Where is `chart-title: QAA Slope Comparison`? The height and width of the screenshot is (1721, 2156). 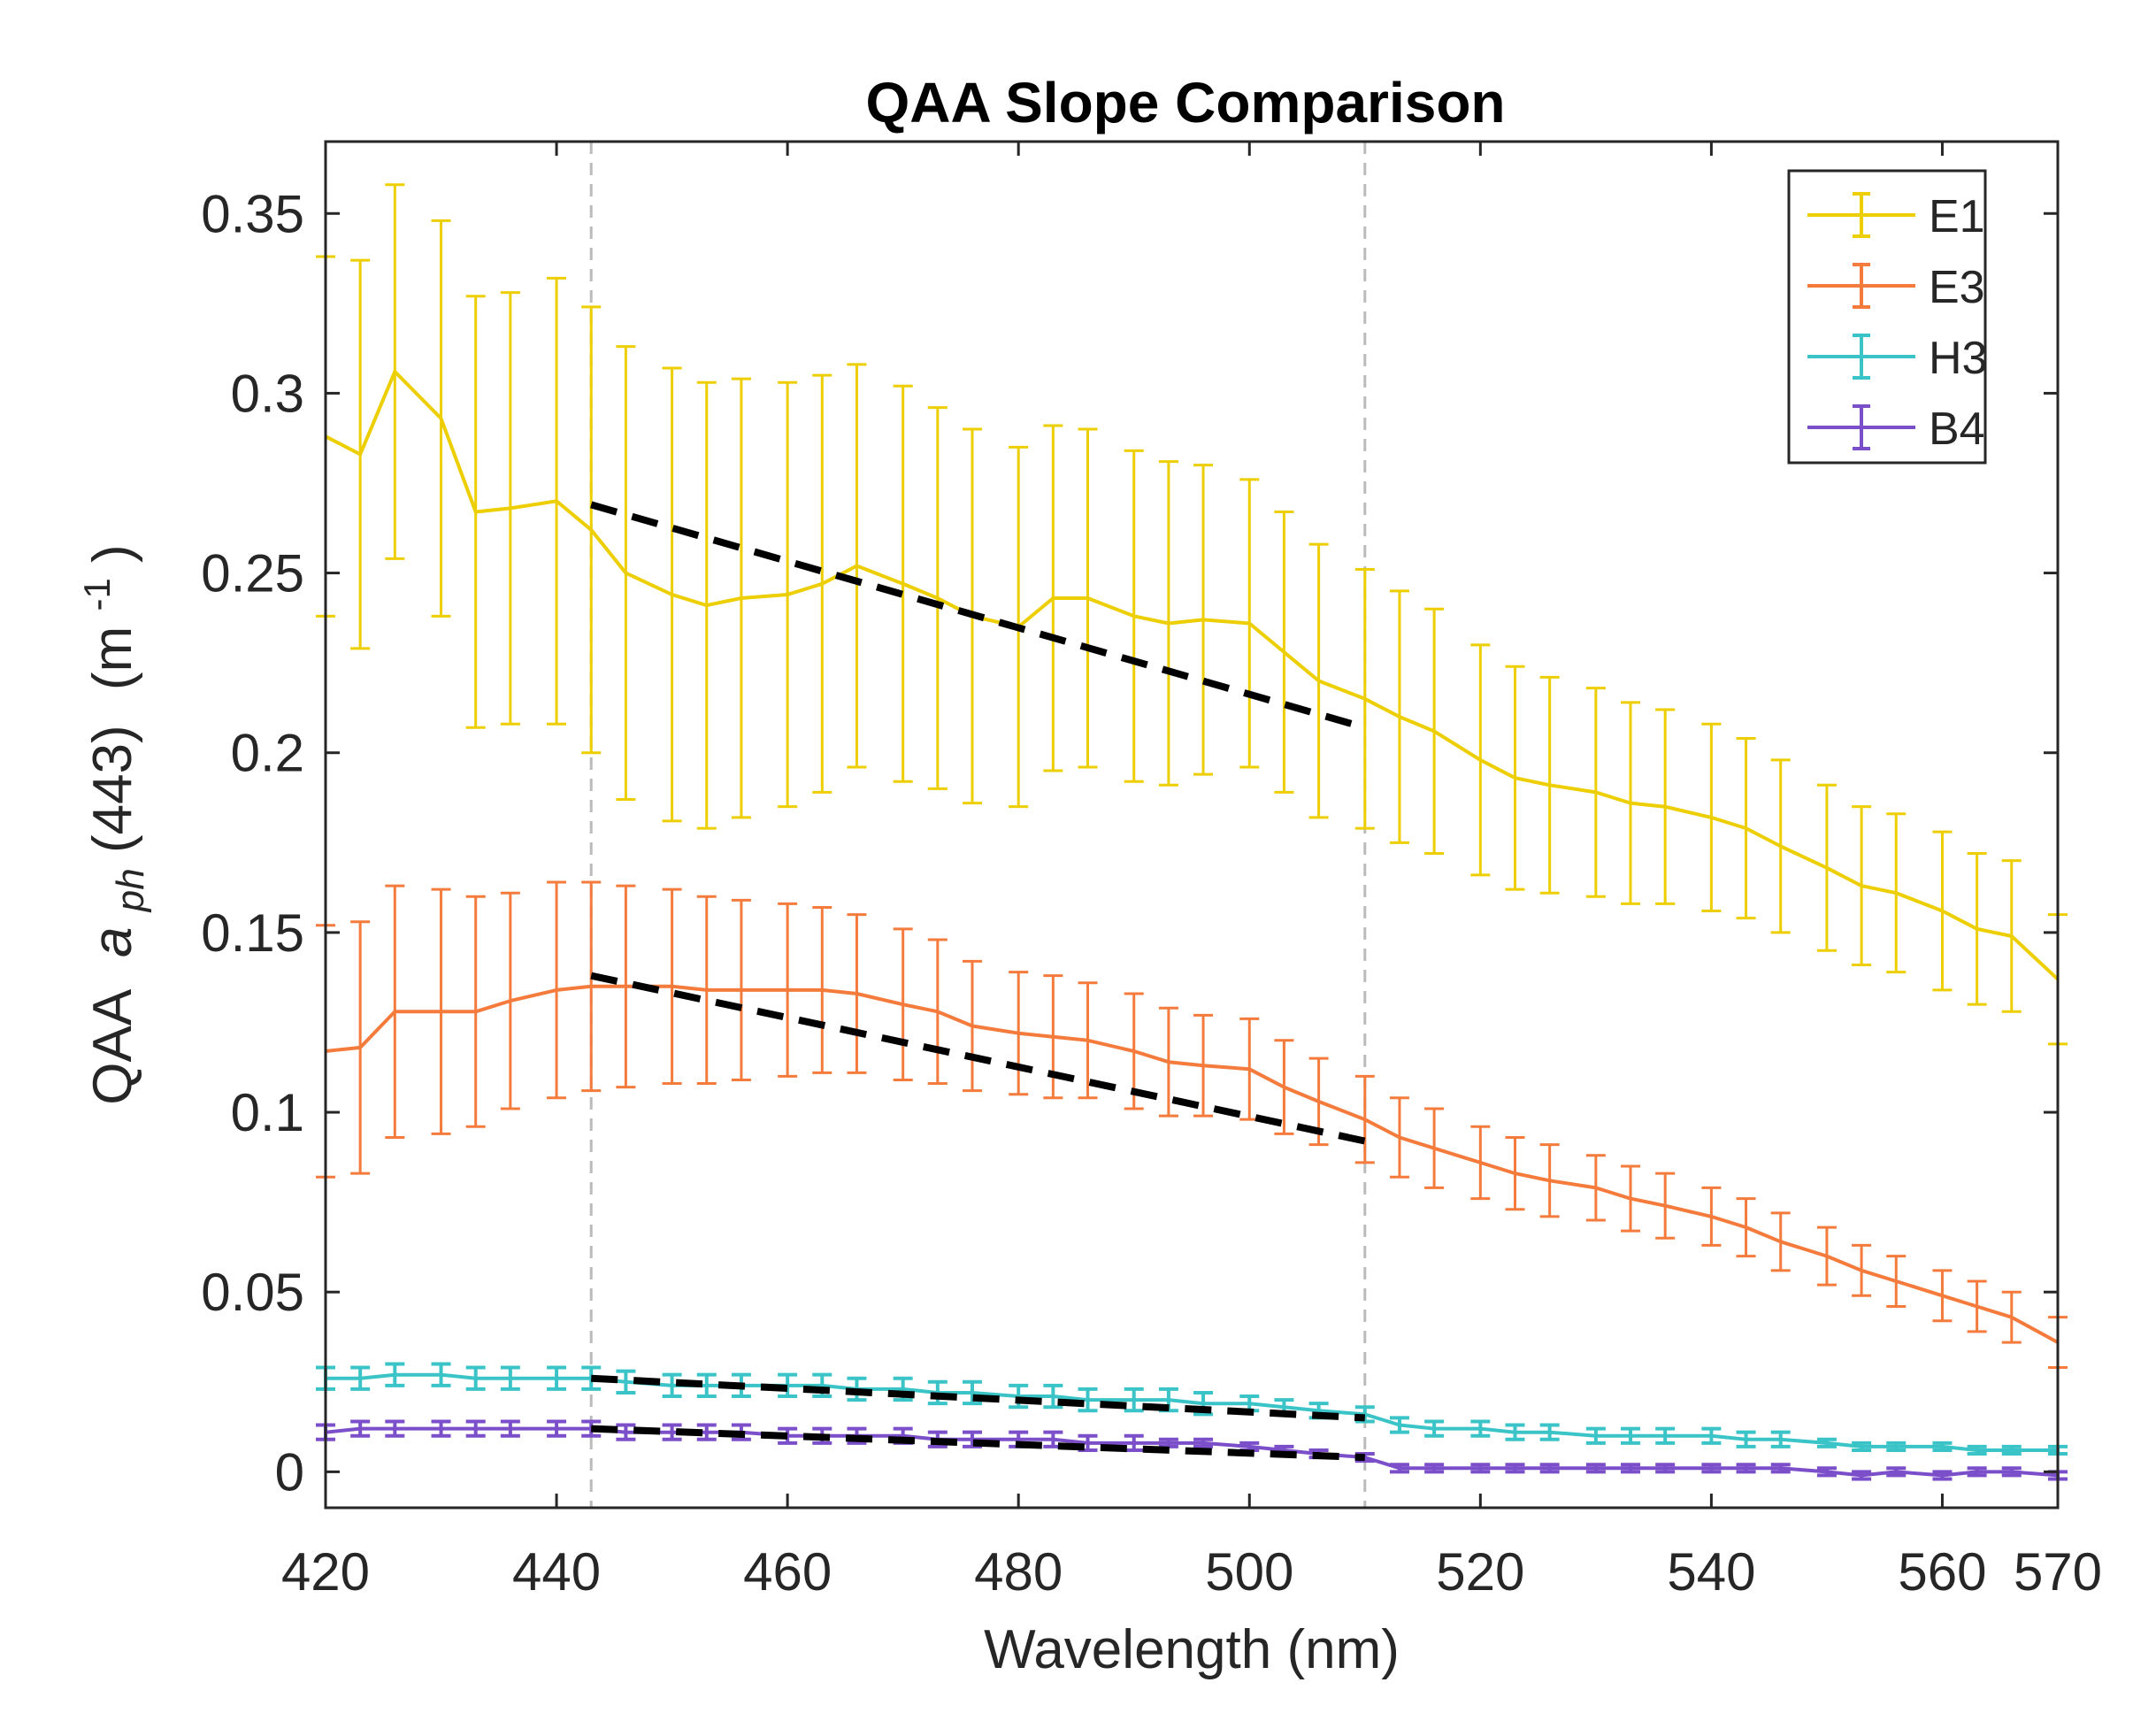 chart-title: QAA Slope Comparison is located at coordinates (1185, 103).